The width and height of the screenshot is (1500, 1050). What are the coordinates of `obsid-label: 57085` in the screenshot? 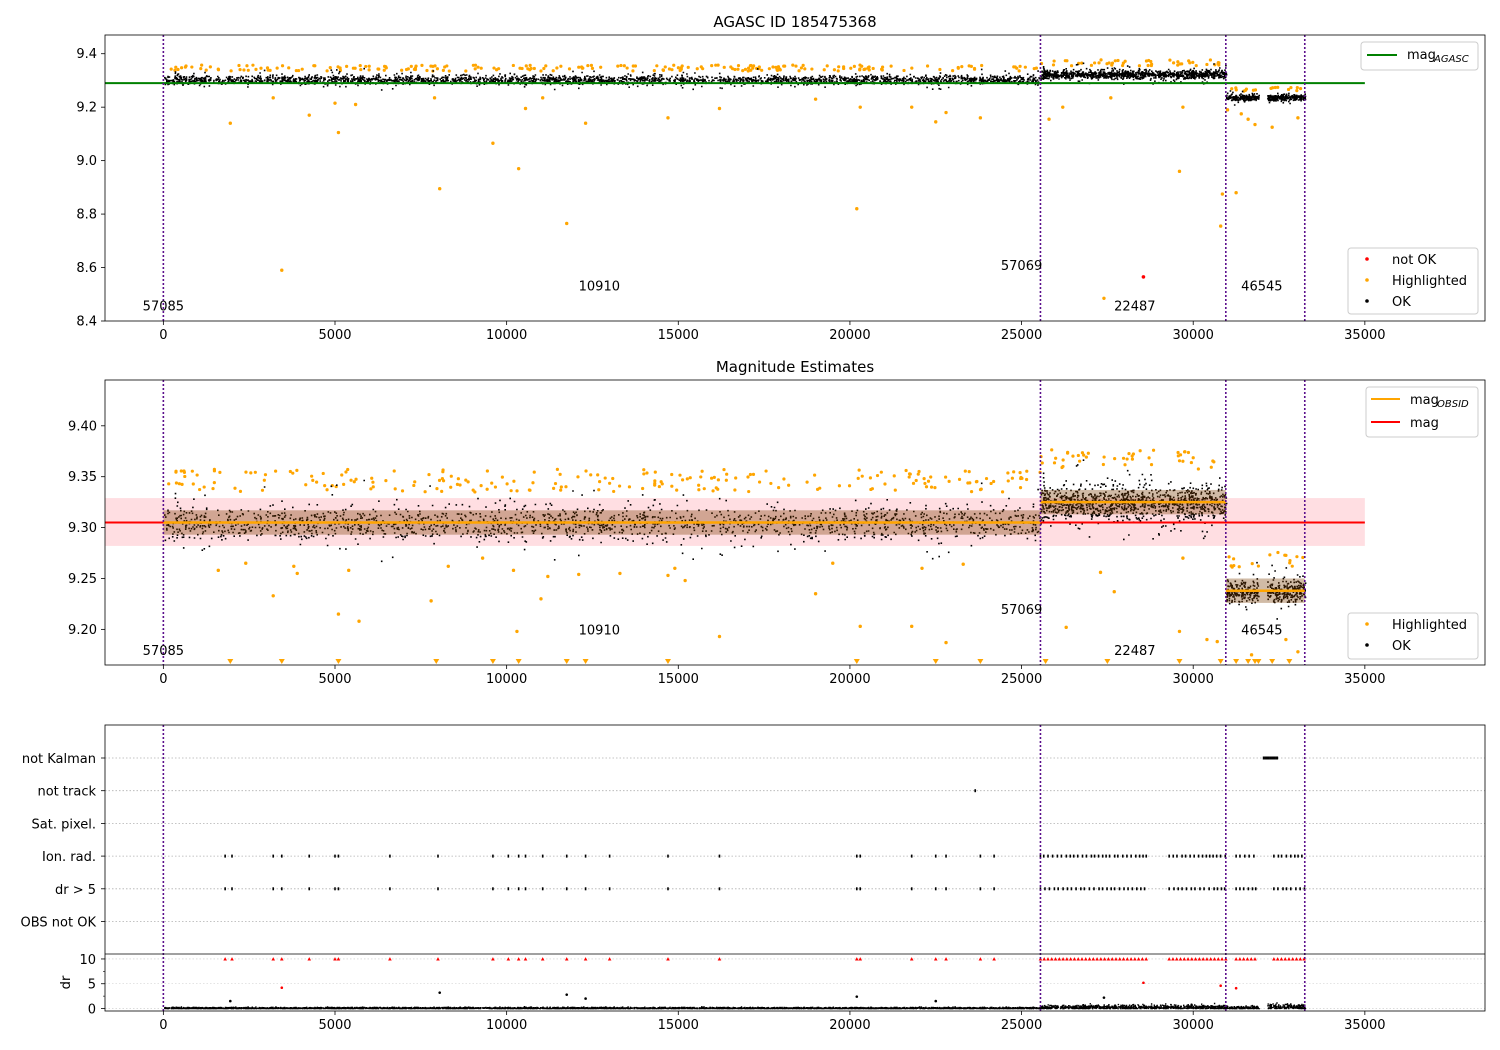 It's located at (163, 306).